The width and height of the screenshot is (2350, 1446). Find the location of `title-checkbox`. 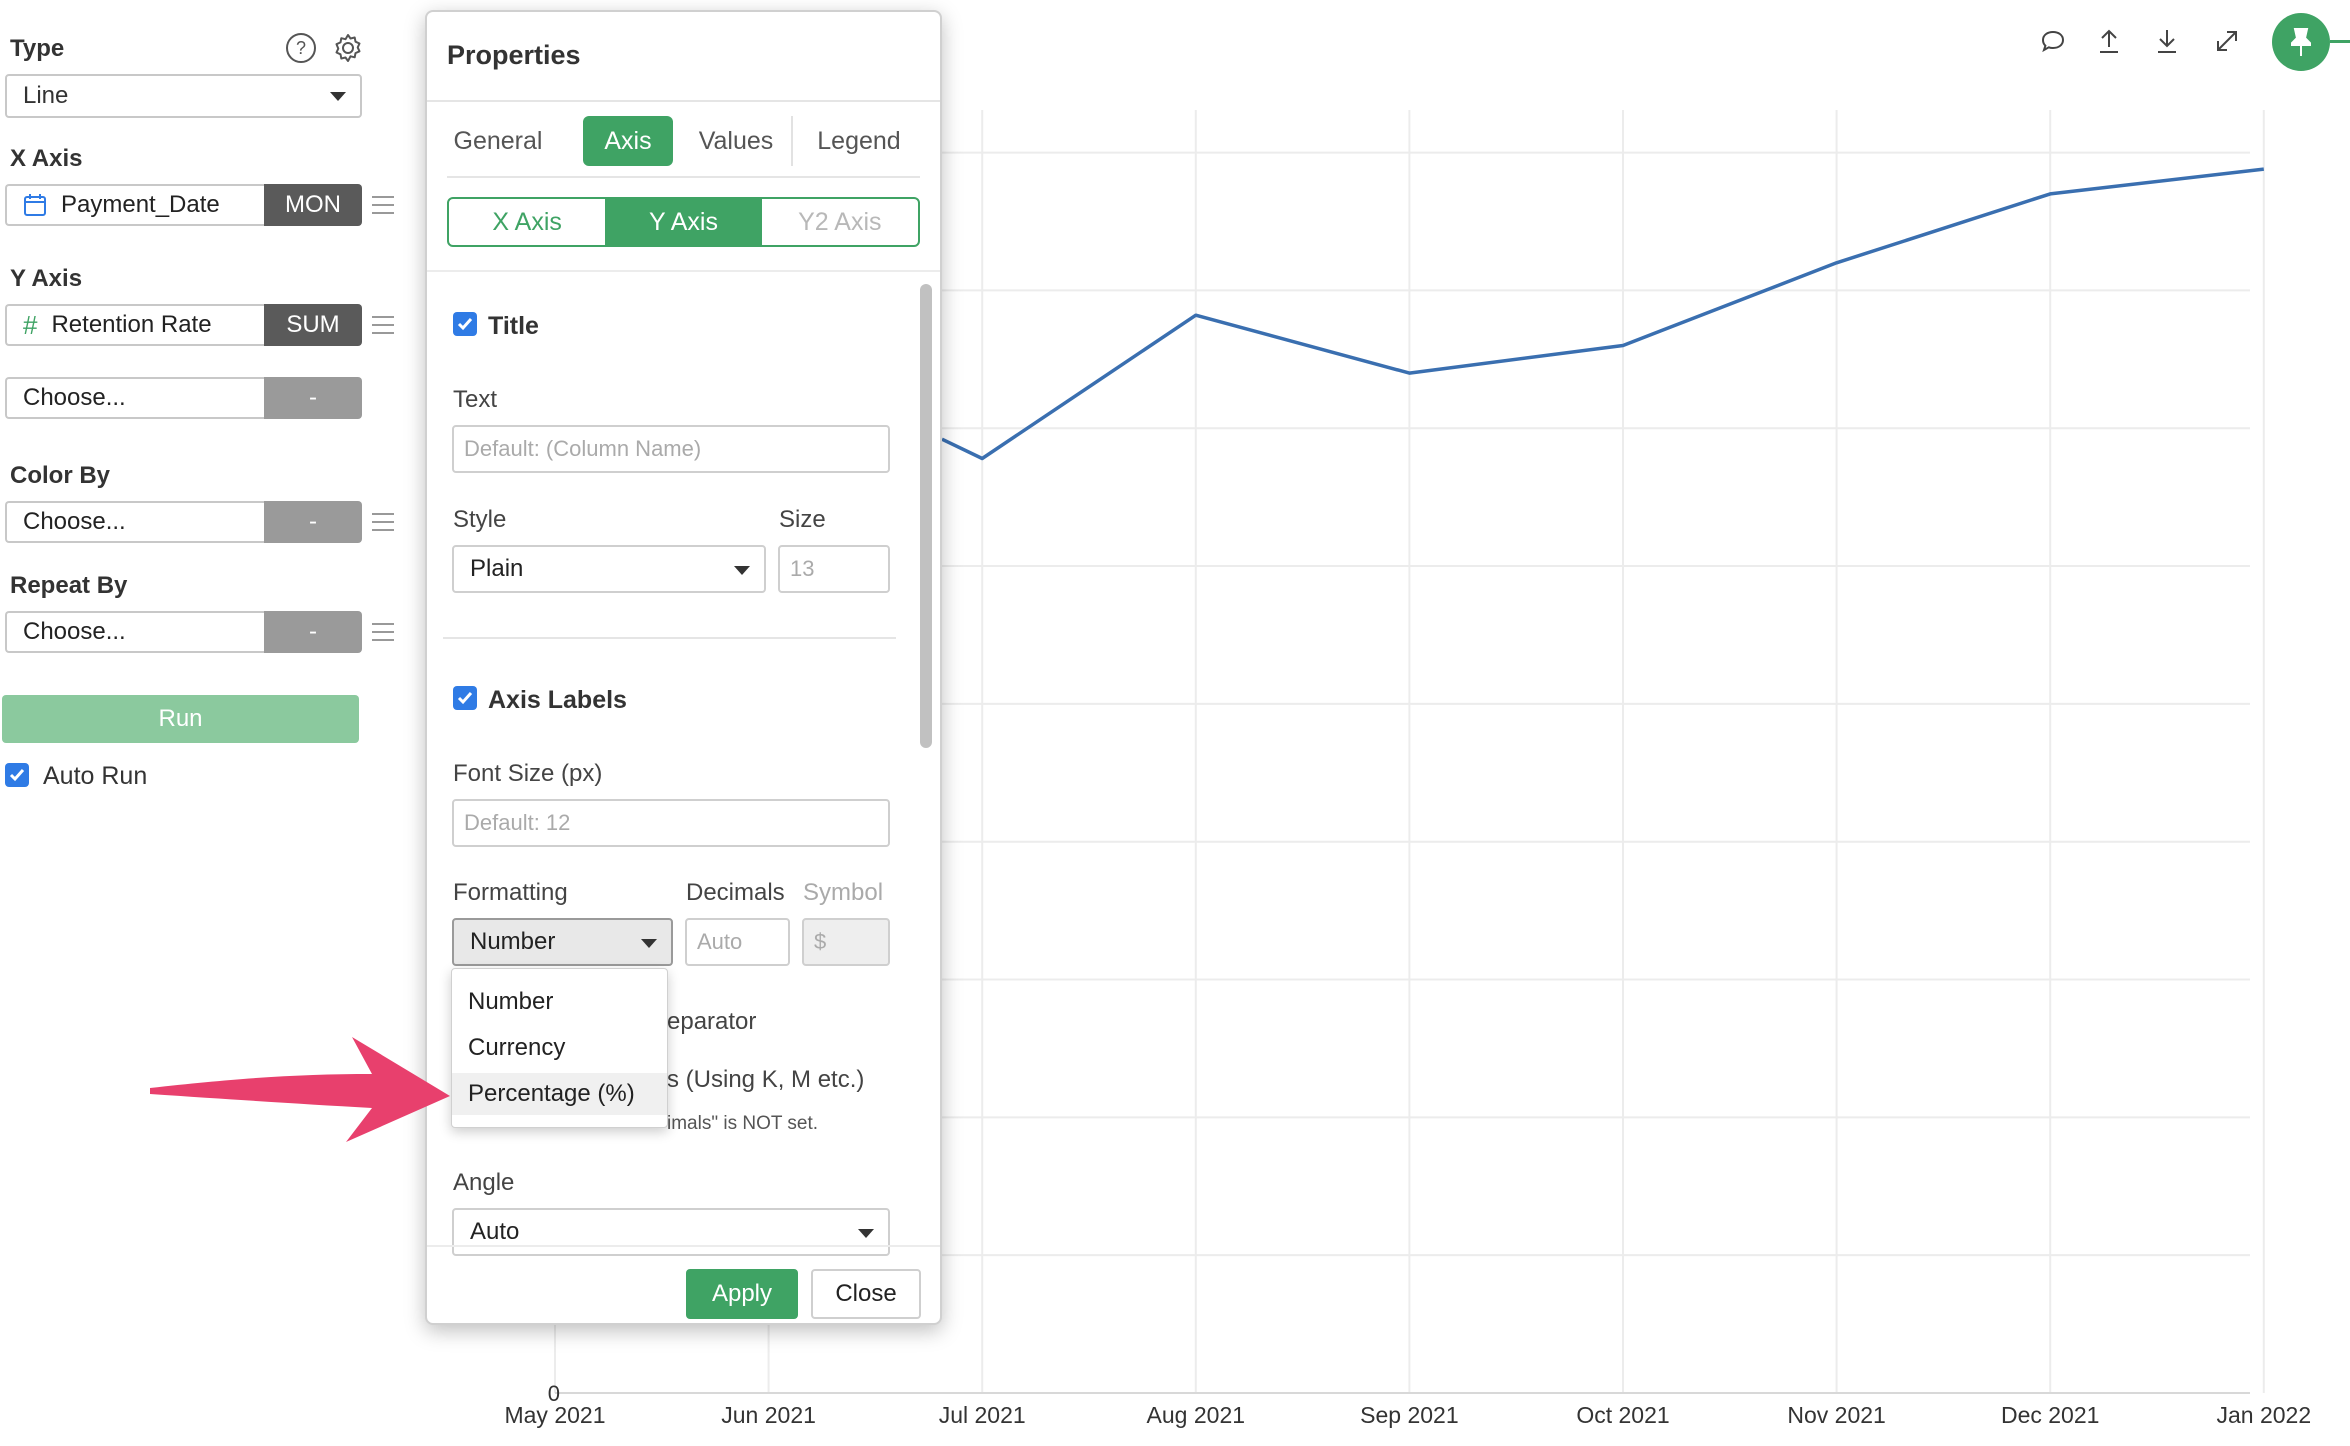

title-checkbox is located at coordinates (465, 324).